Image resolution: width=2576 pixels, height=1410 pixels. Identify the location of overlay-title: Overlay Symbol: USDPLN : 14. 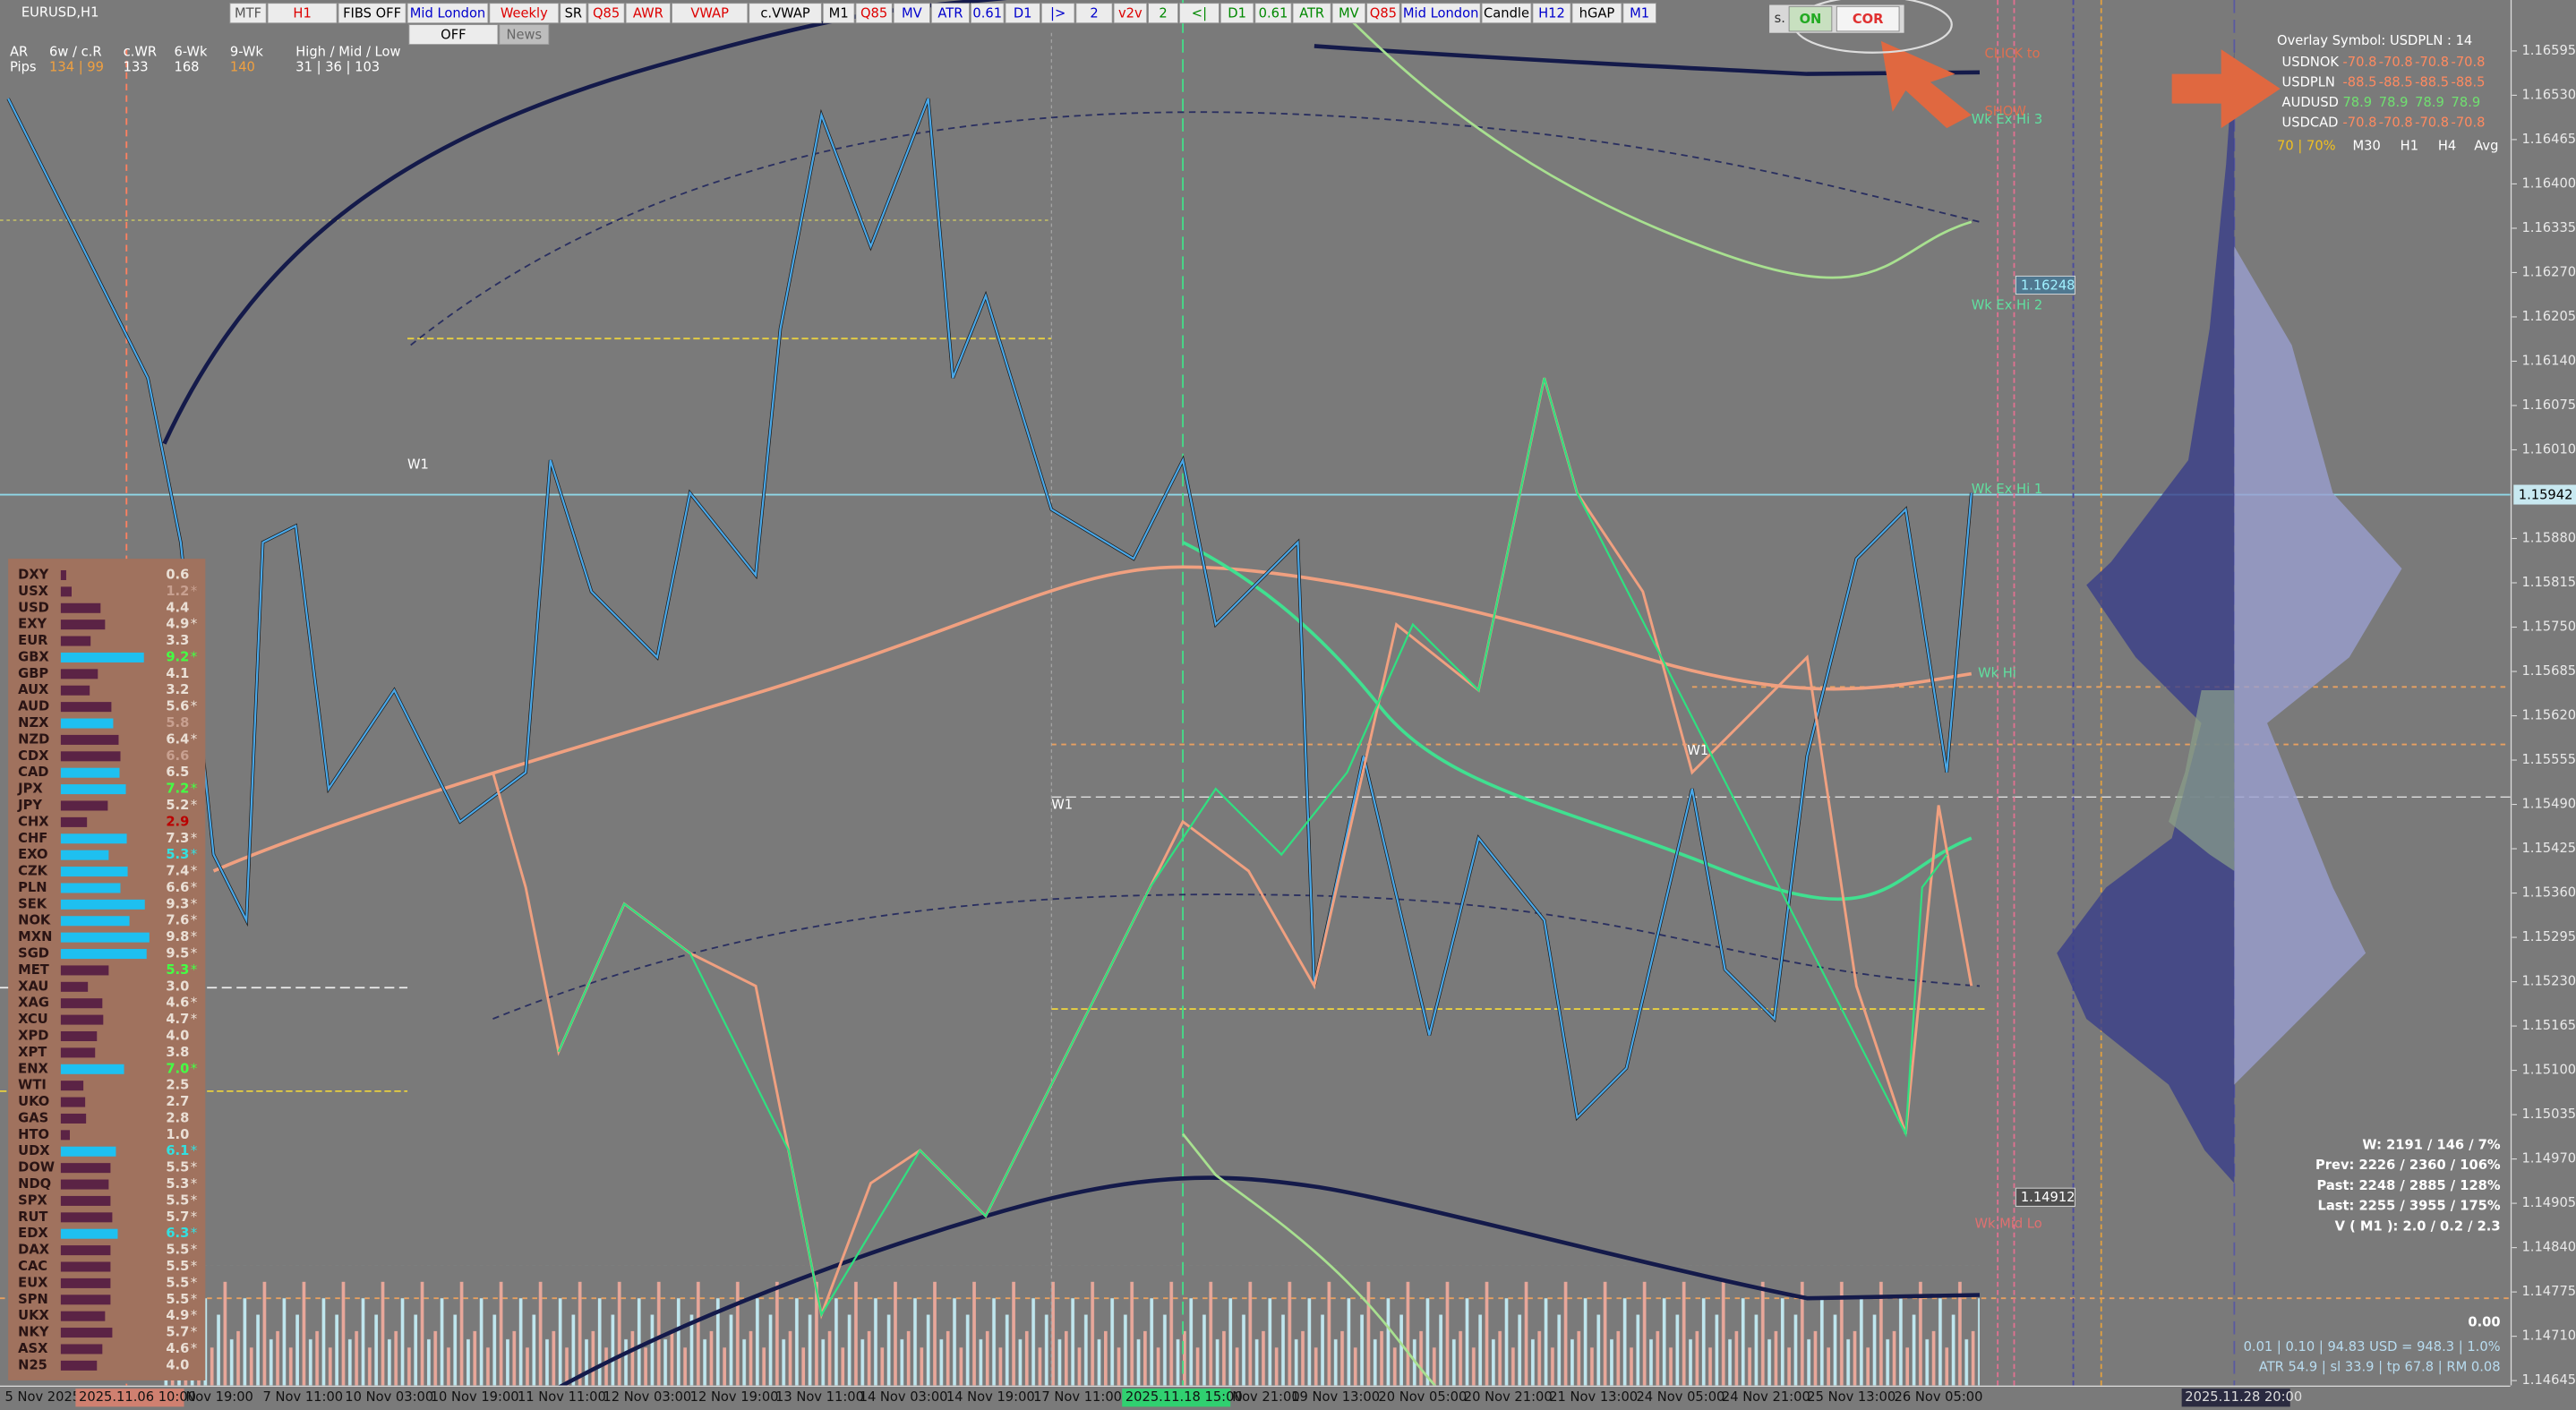
(2375, 40).